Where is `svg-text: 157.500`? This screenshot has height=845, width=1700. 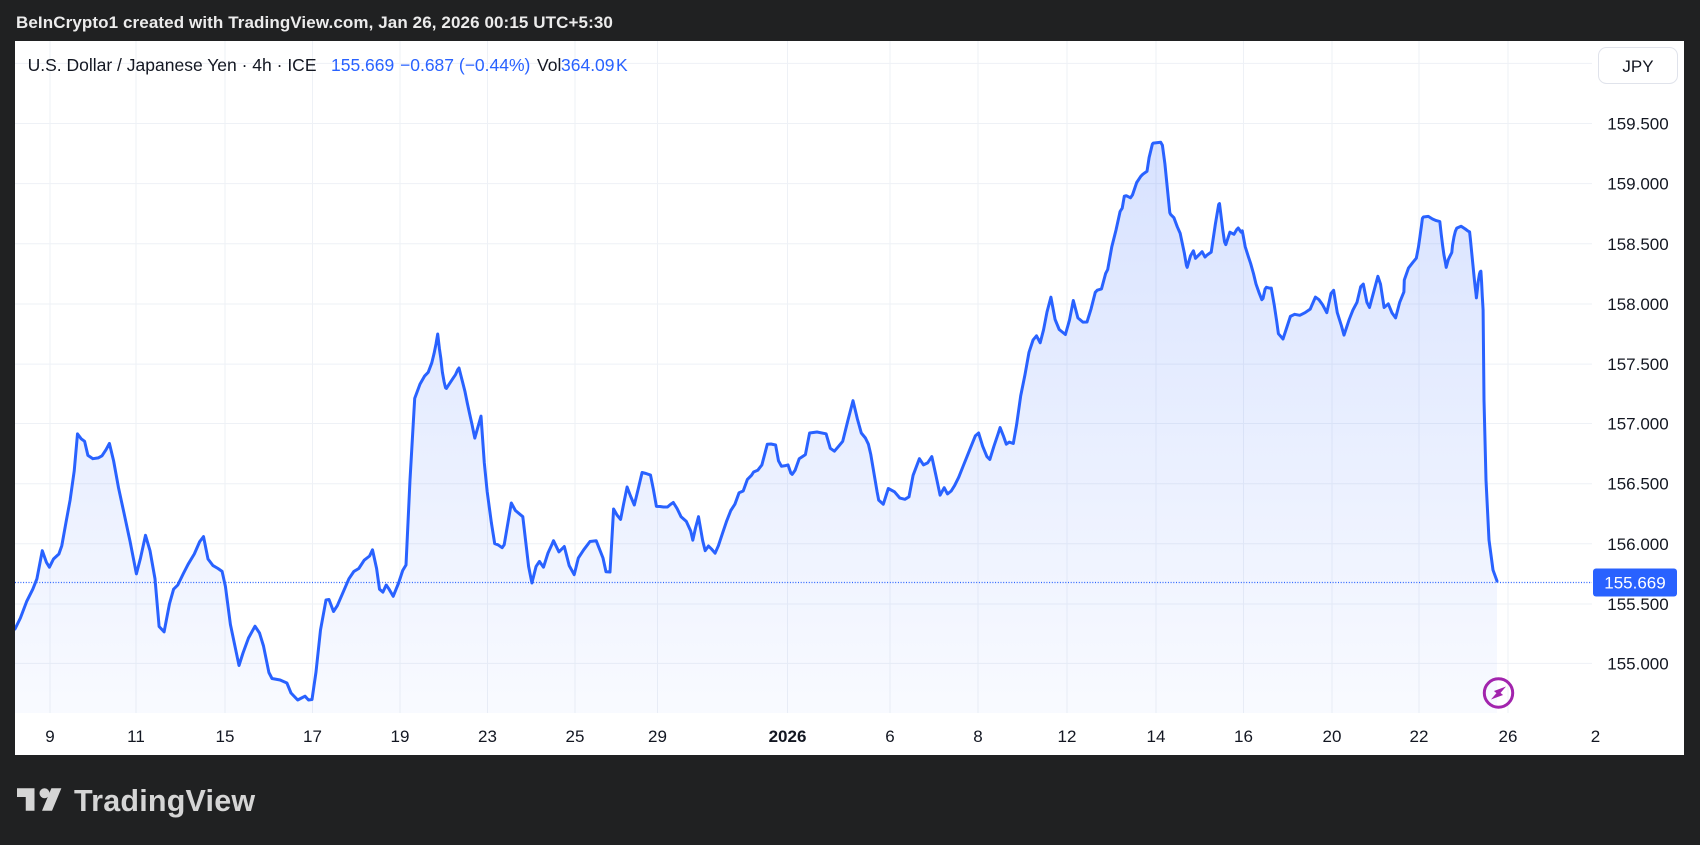 svg-text: 157.500 is located at coordinates (1637, 364).